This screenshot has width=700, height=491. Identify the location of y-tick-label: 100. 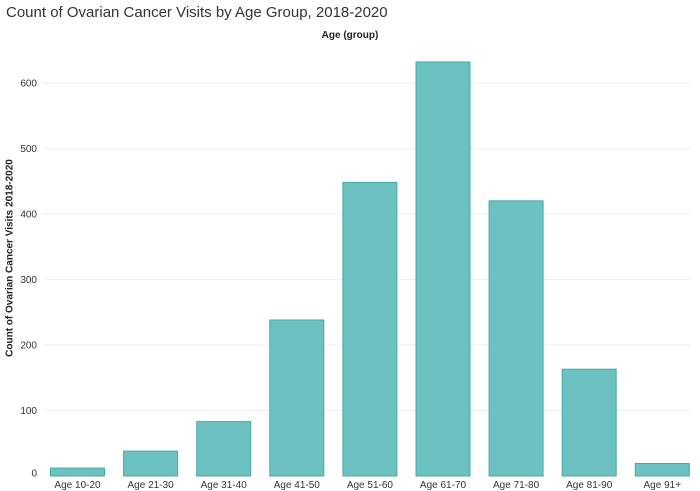
(28, 411).